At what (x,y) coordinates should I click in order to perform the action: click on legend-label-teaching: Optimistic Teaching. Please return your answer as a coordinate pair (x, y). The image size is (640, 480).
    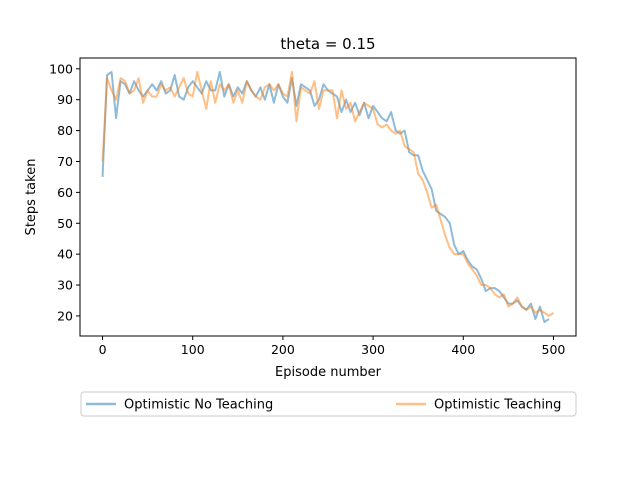
    Looking at the image, I should click on (497, 405).